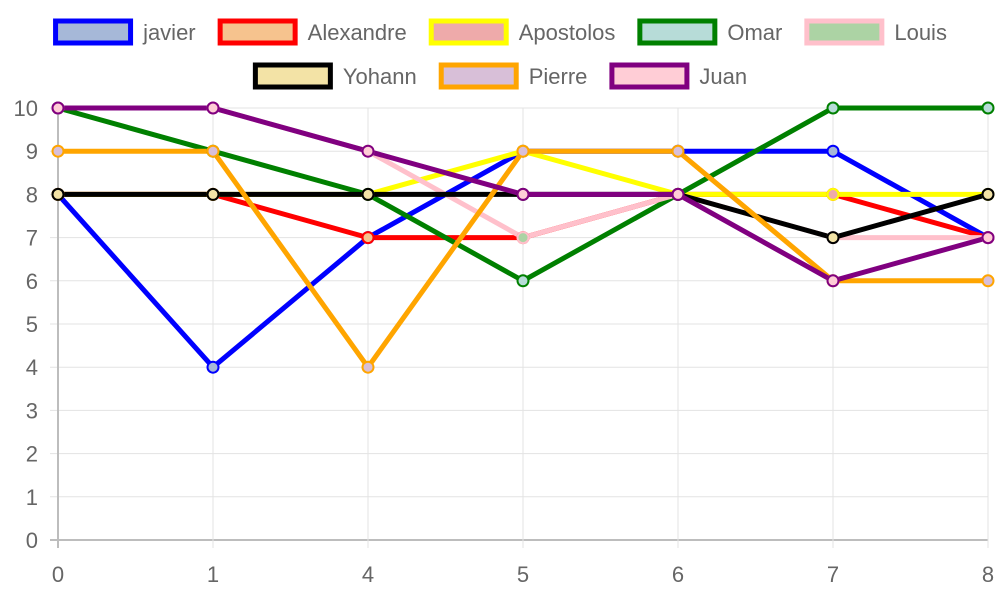 This screenshot has width=1000, height=600. I want to click on legend-item-yohann: Yohann, so click(334, 76).